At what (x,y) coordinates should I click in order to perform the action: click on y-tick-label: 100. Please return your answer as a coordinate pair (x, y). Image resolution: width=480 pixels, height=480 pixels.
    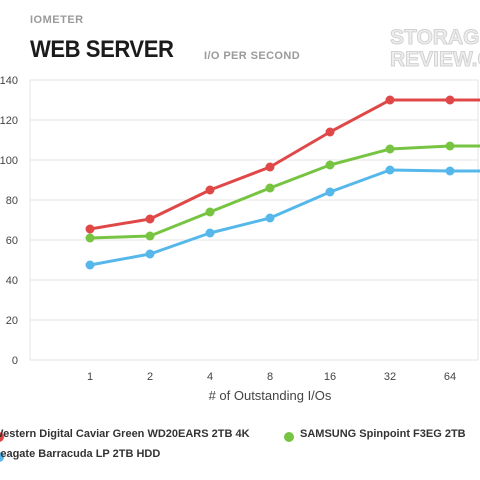
    Looking at the image, I should click on (9, 161).